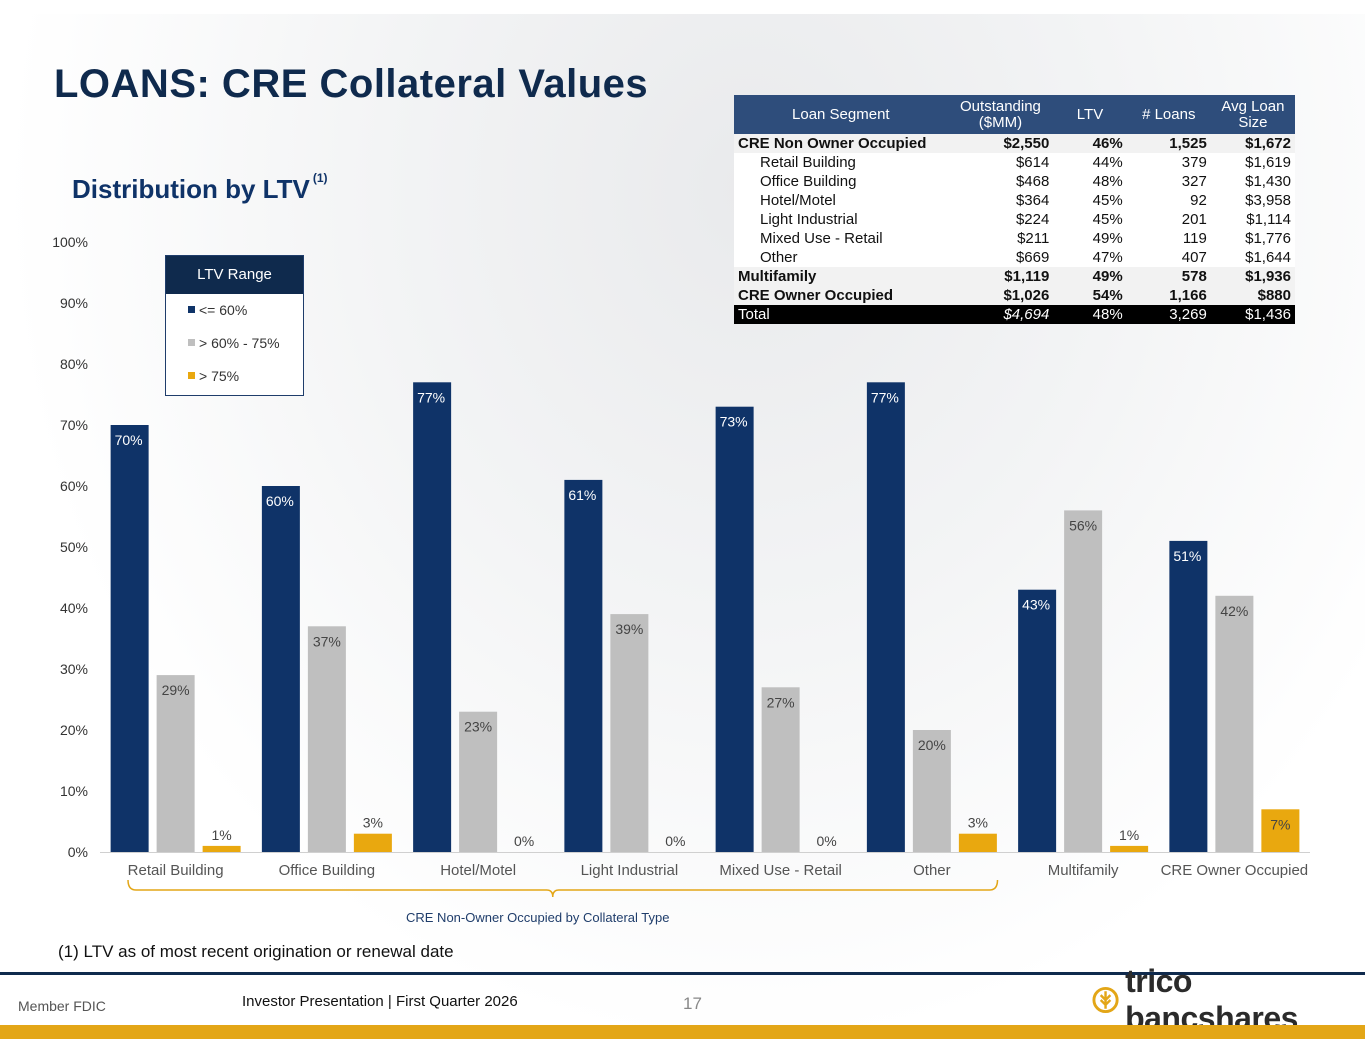  I want to click on y-tick-label: 90%, so click(74, 303).